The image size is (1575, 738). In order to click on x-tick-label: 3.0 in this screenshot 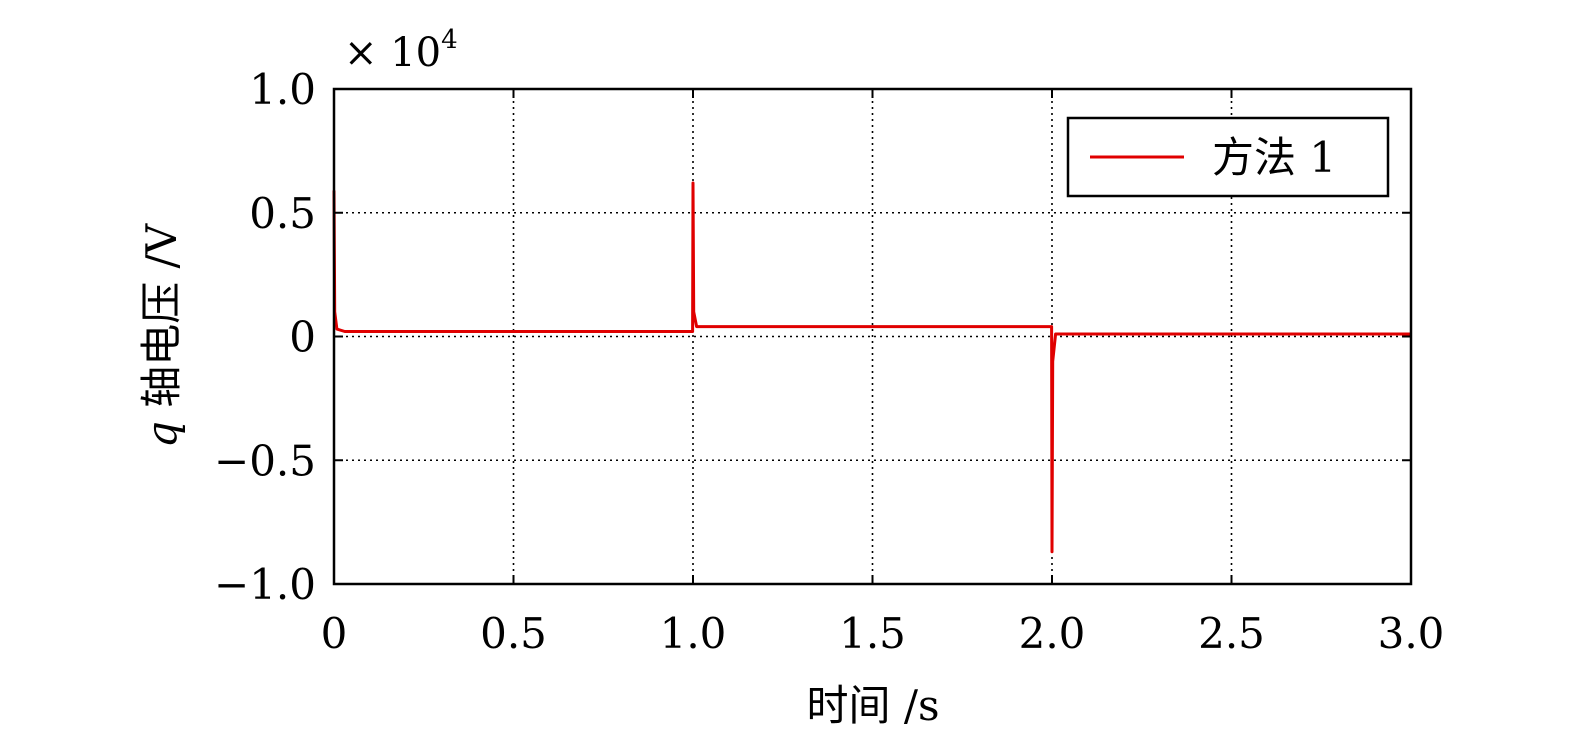, I will do `click(1411, 633)`.